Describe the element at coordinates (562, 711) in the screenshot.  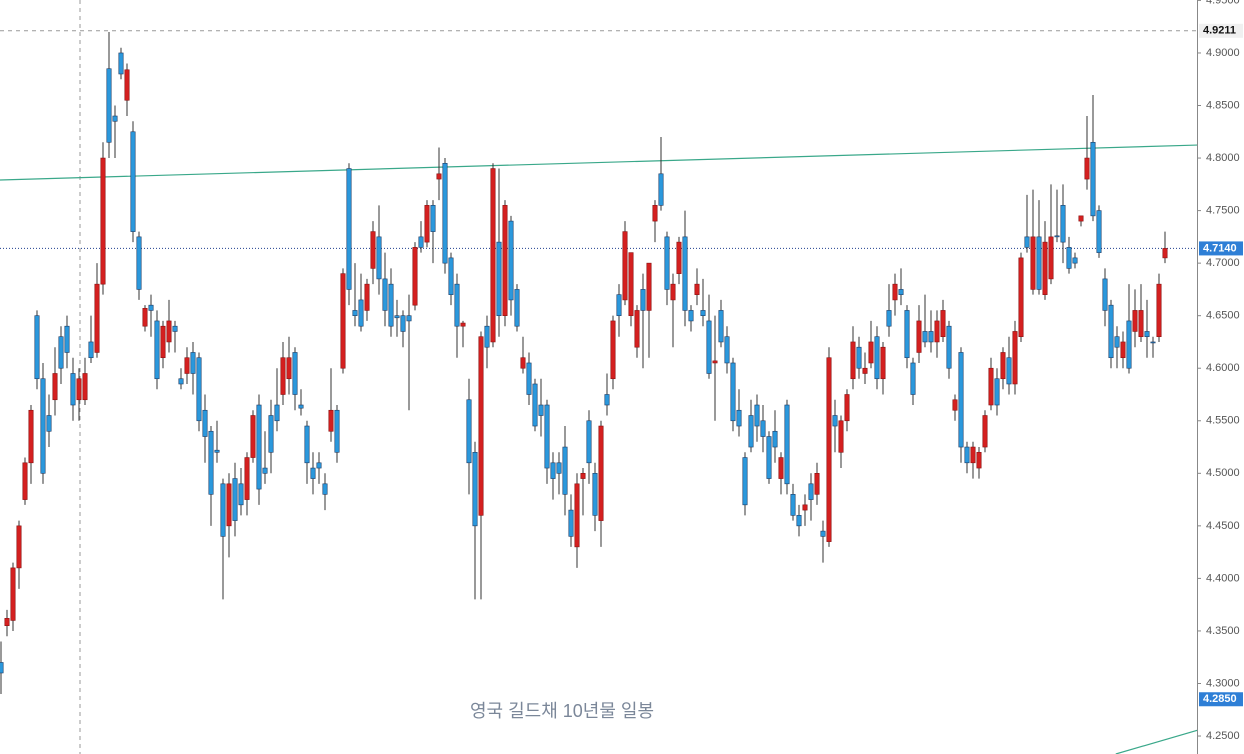
I see `chart-title: 영국 길드채 10년물 일봉` at that location.